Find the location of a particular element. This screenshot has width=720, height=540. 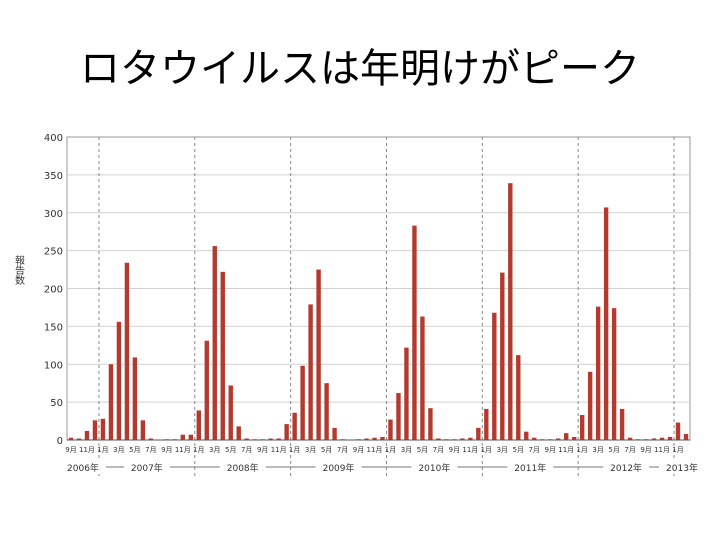

year-label: 2009年 is located at coordinates (339, 468).